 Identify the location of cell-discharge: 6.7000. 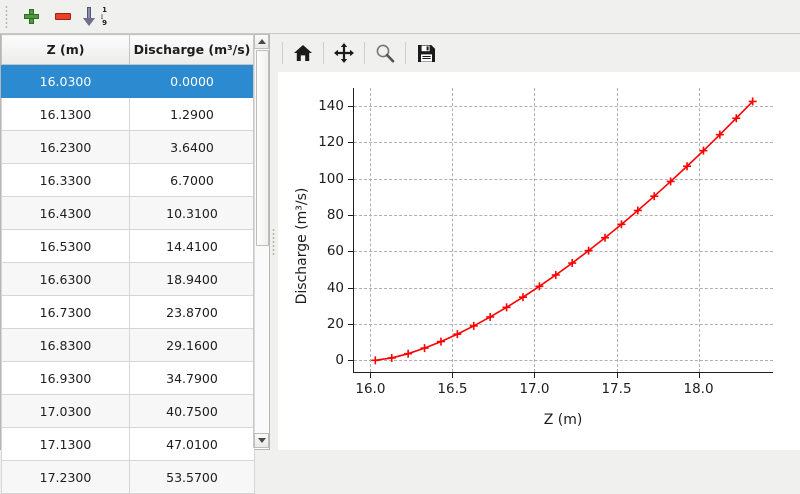
(192, 180).